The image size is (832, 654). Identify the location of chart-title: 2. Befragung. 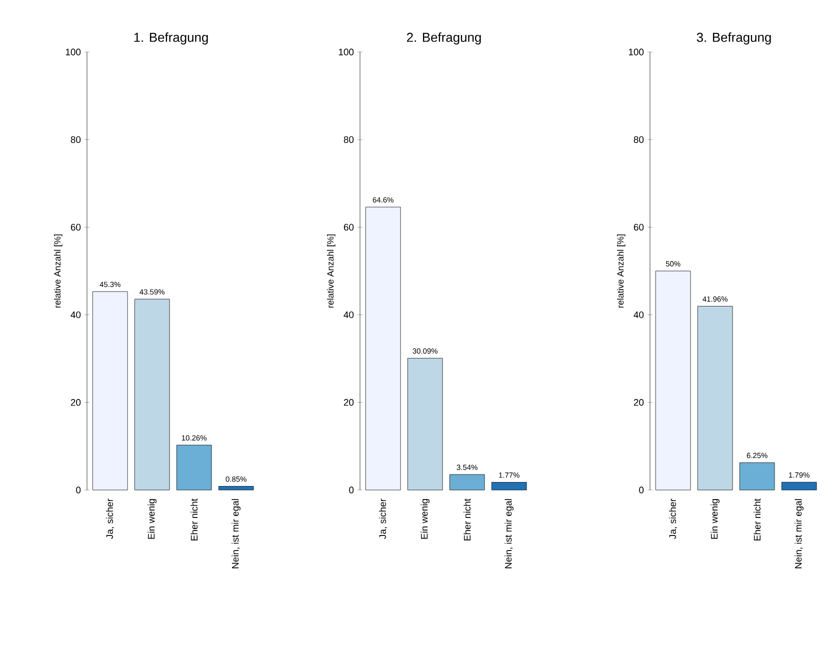
(443, 38).